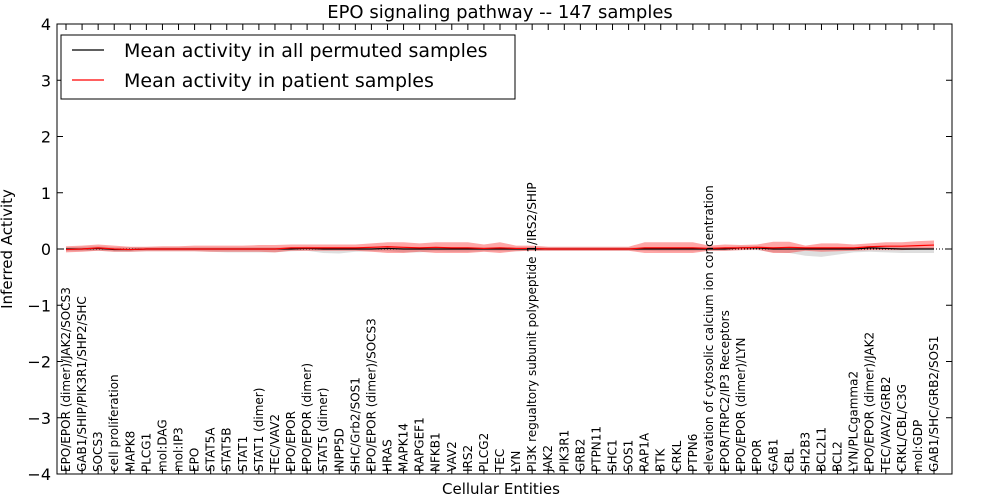 Image resolution: width=1000 pixels, height=500 pixels. What do you see at coordinates (46, 24) in the screenshot?
I see `y-tick-label: 4` at bounding box center [46, 24].